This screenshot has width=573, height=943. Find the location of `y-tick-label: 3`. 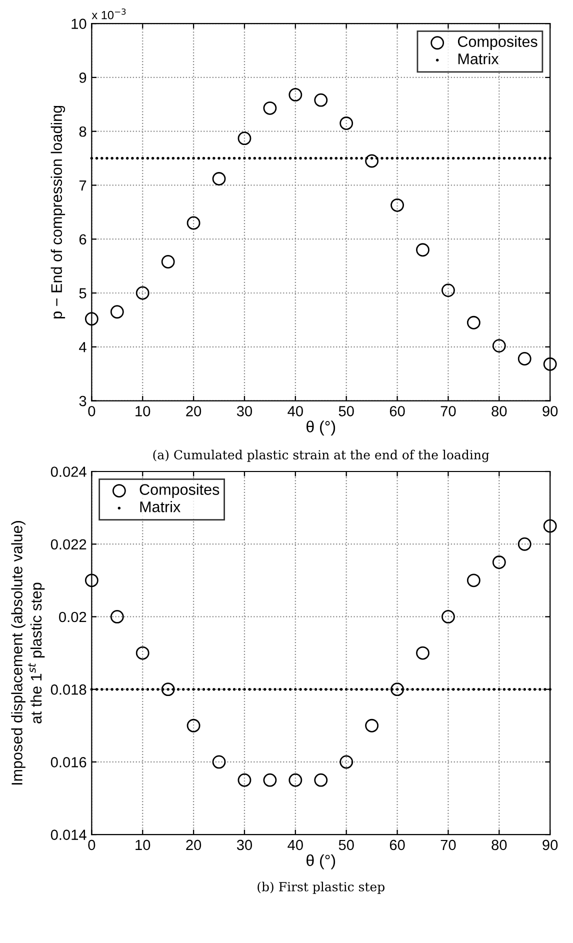

y-tick-label: 3 is located at coordinates (82, 401).